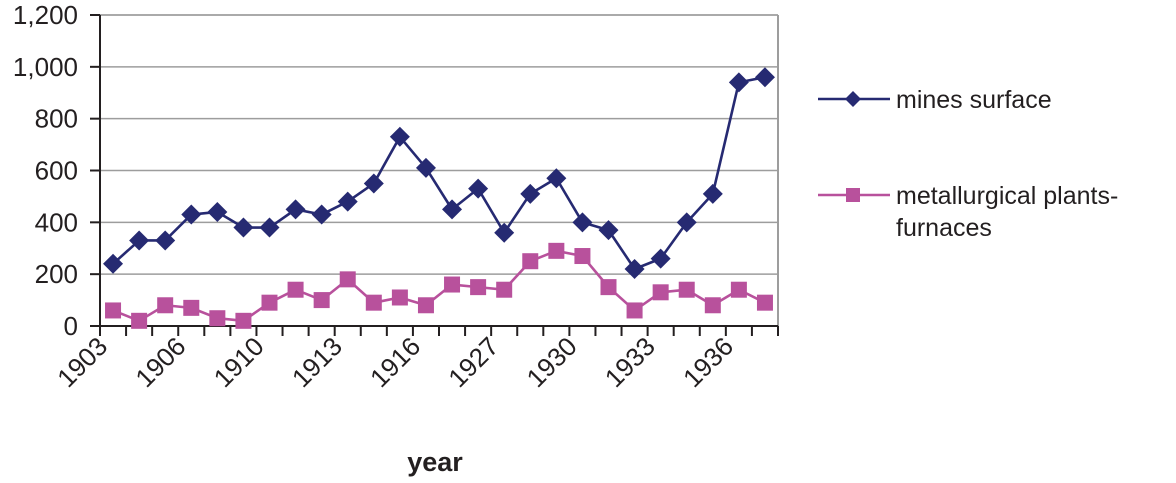 The width and height of the screenshot is (1176, 483). Describe the element at coordinates (82, 362) in the screenshot. I see `x-tick-label: 1903` at that location.